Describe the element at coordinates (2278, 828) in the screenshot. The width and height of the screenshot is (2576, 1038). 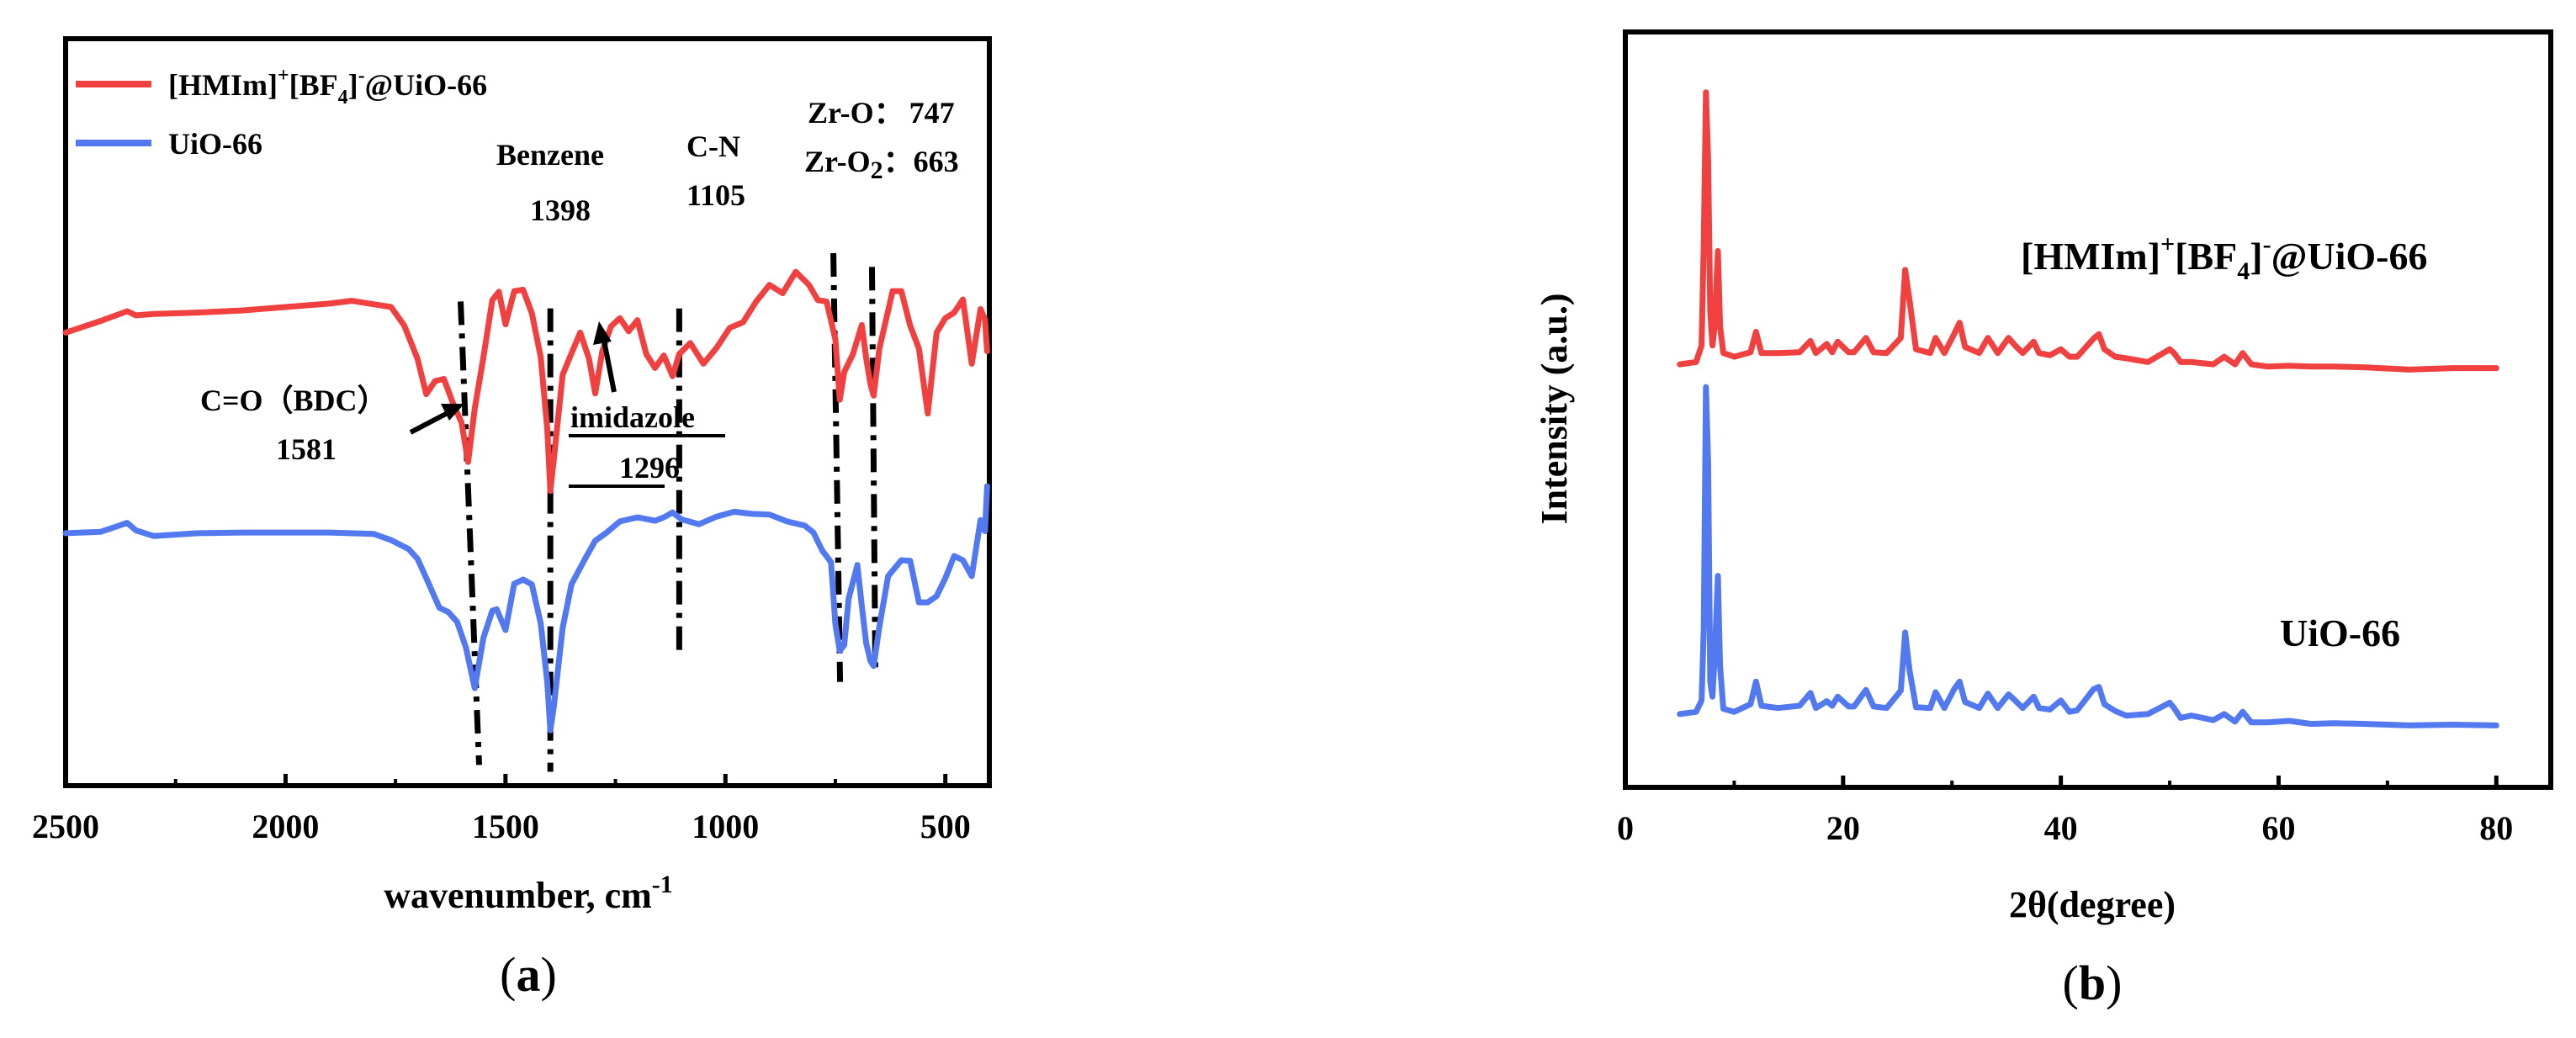
I see `x-tick-label: 60` at that location.